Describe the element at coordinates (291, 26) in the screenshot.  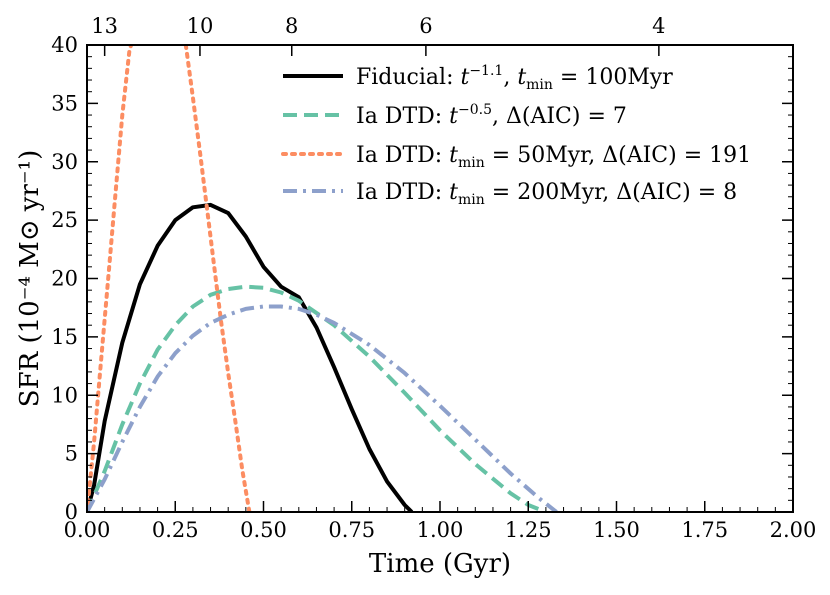
I see `top-tick-label: 8` at that location.